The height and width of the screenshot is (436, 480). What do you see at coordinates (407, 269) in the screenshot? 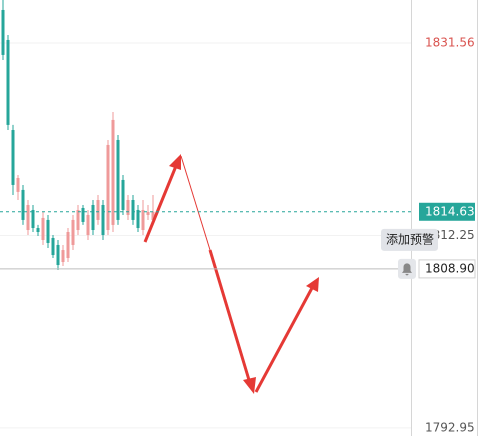
I see `bell-icon` at bounding box center [407, 269].